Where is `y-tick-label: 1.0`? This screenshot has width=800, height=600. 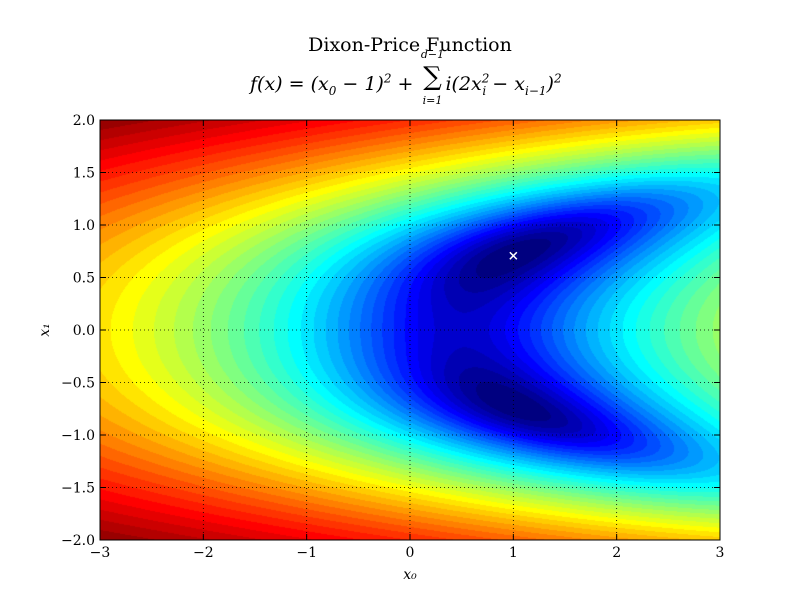 y-tick-label: 1.0 is located at coordinates (84, 226).